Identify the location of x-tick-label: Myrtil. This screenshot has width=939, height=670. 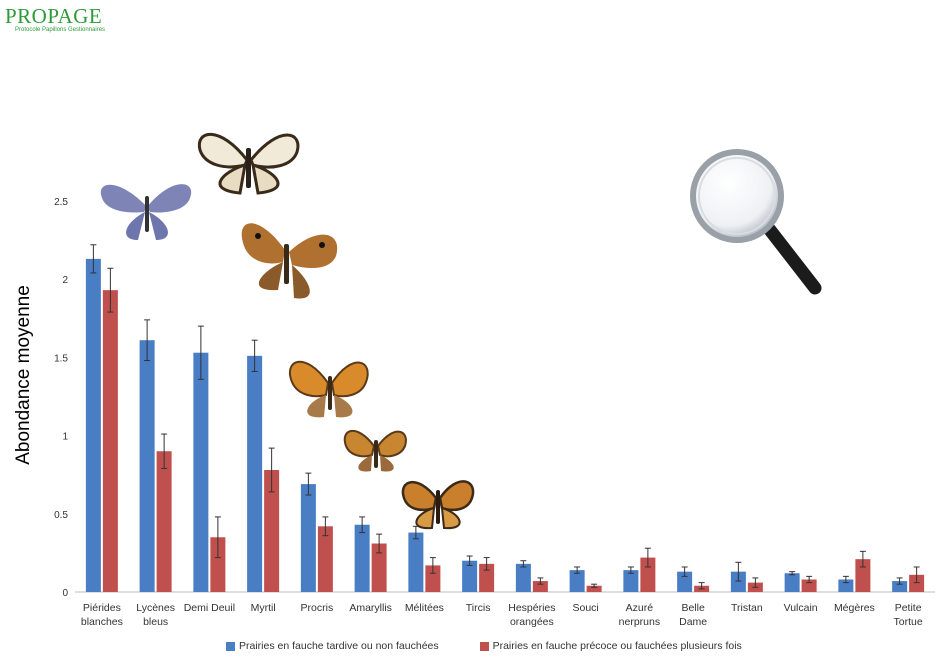
(263, 608).